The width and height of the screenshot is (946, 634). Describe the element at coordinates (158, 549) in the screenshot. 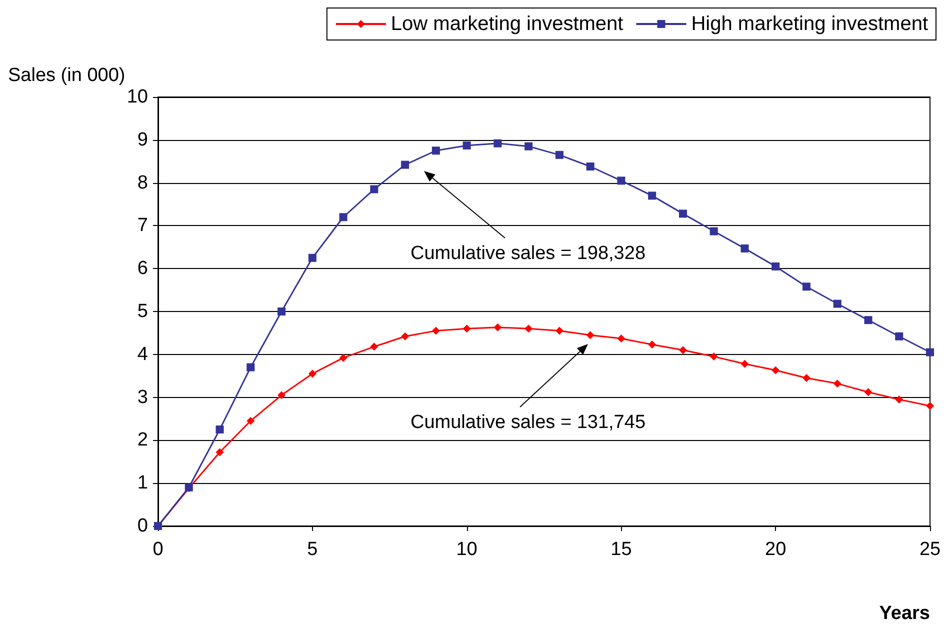

I see `x-tick-label: 0` at that location.